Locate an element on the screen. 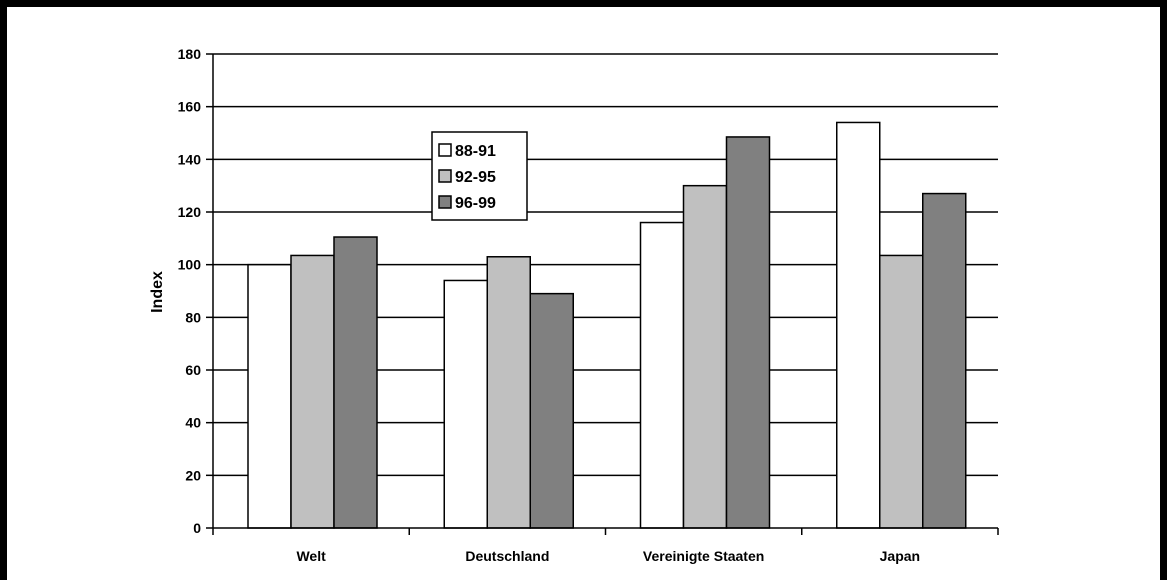 The image size is (1167, 580). y-tick-label-80: 80 is located at coordinates (193, 317).